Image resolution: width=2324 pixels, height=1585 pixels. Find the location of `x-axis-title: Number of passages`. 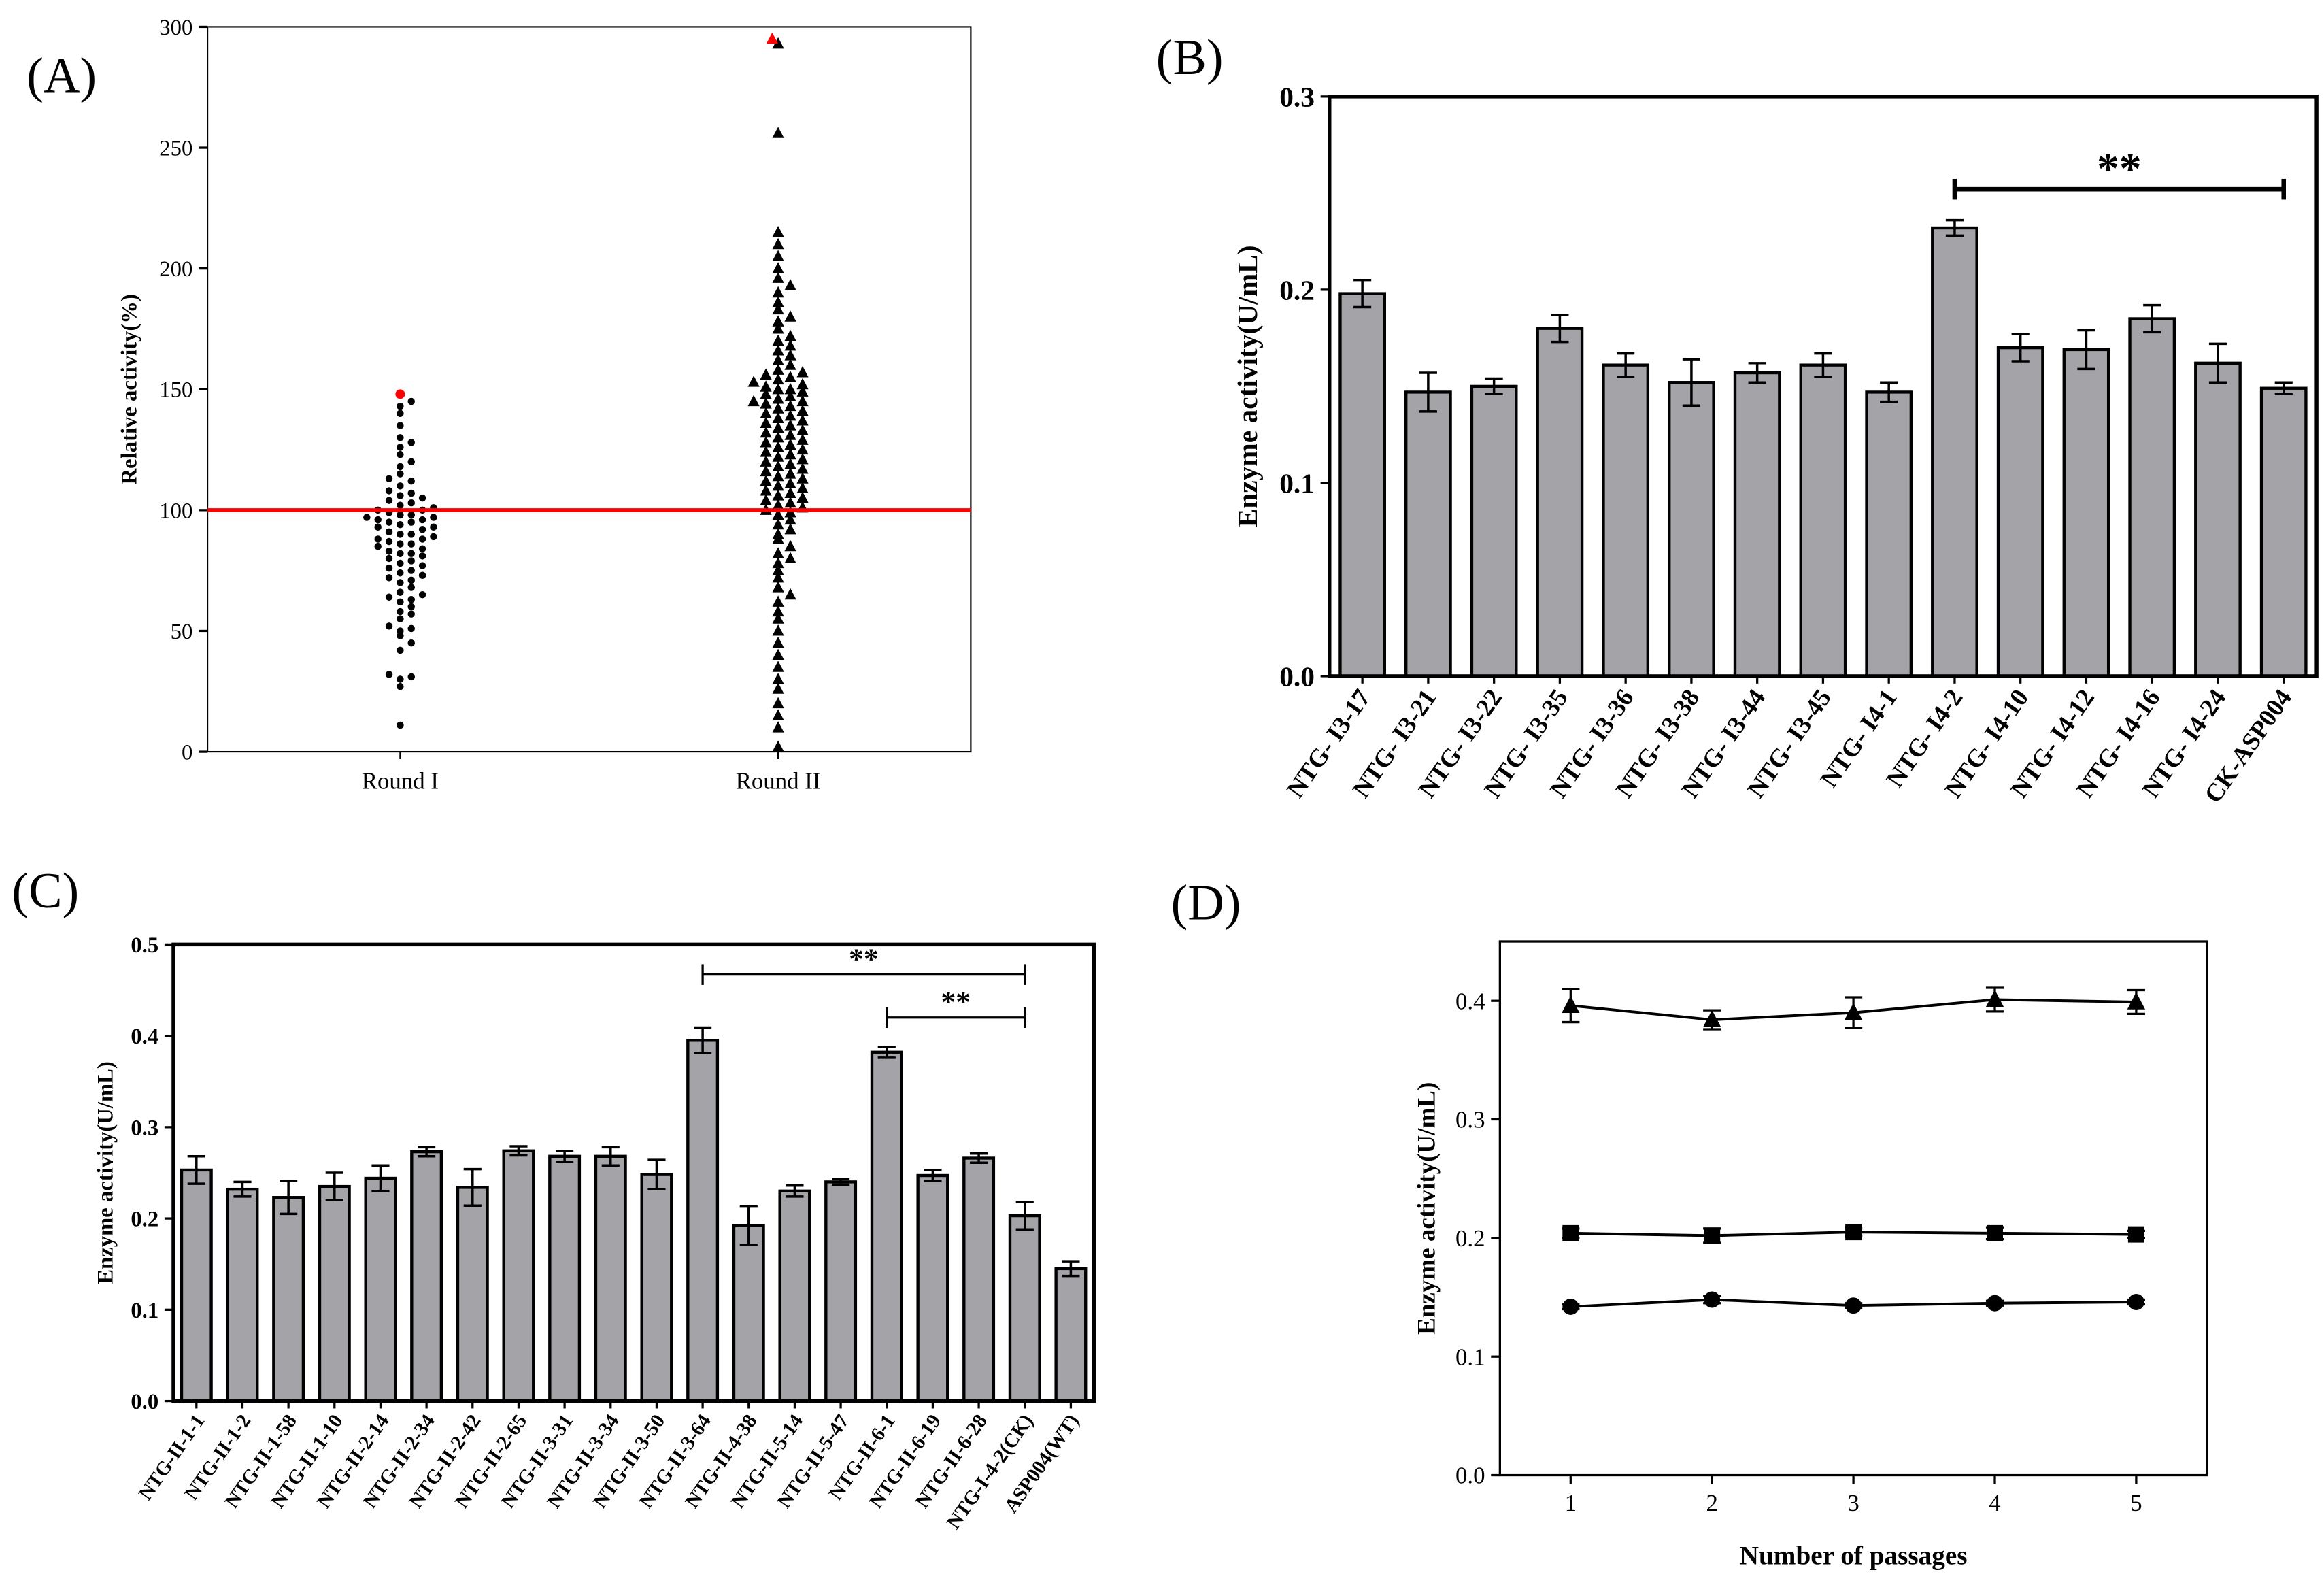

x-axis-title: Number of passages is located at coordinates (1854, 1555).